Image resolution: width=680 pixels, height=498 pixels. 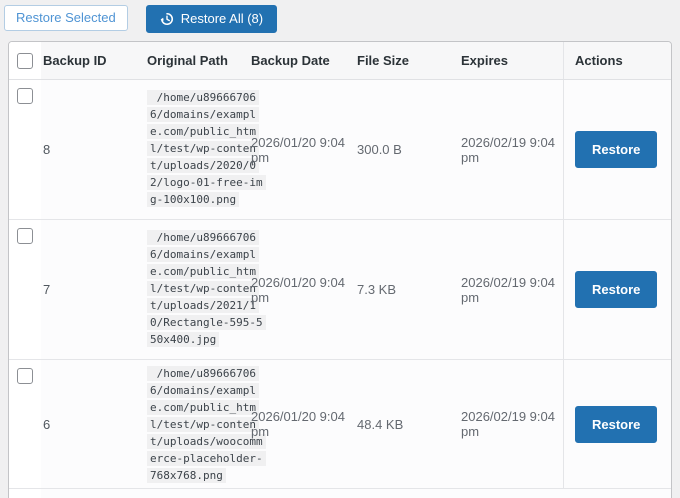 I want to click on restore-all-label: Restore All (8), so click(x=222, y=18).